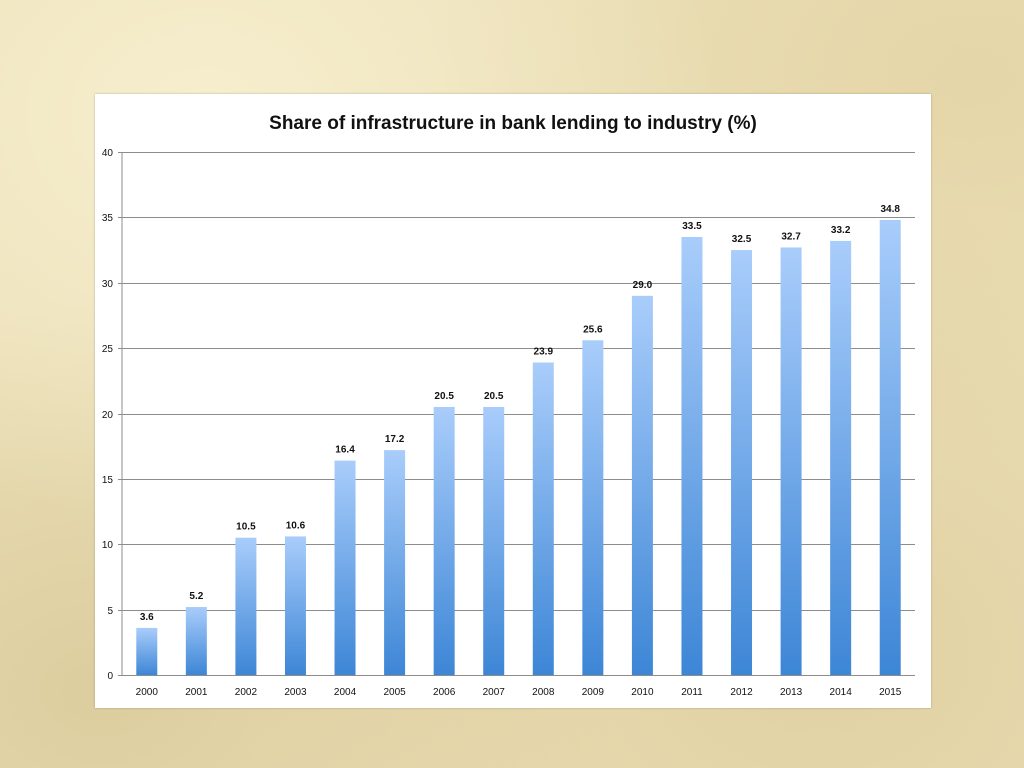  Describe the element at coordinates (246, 692) in the screenshot. I see `x-tick-label: 2002` at that location.